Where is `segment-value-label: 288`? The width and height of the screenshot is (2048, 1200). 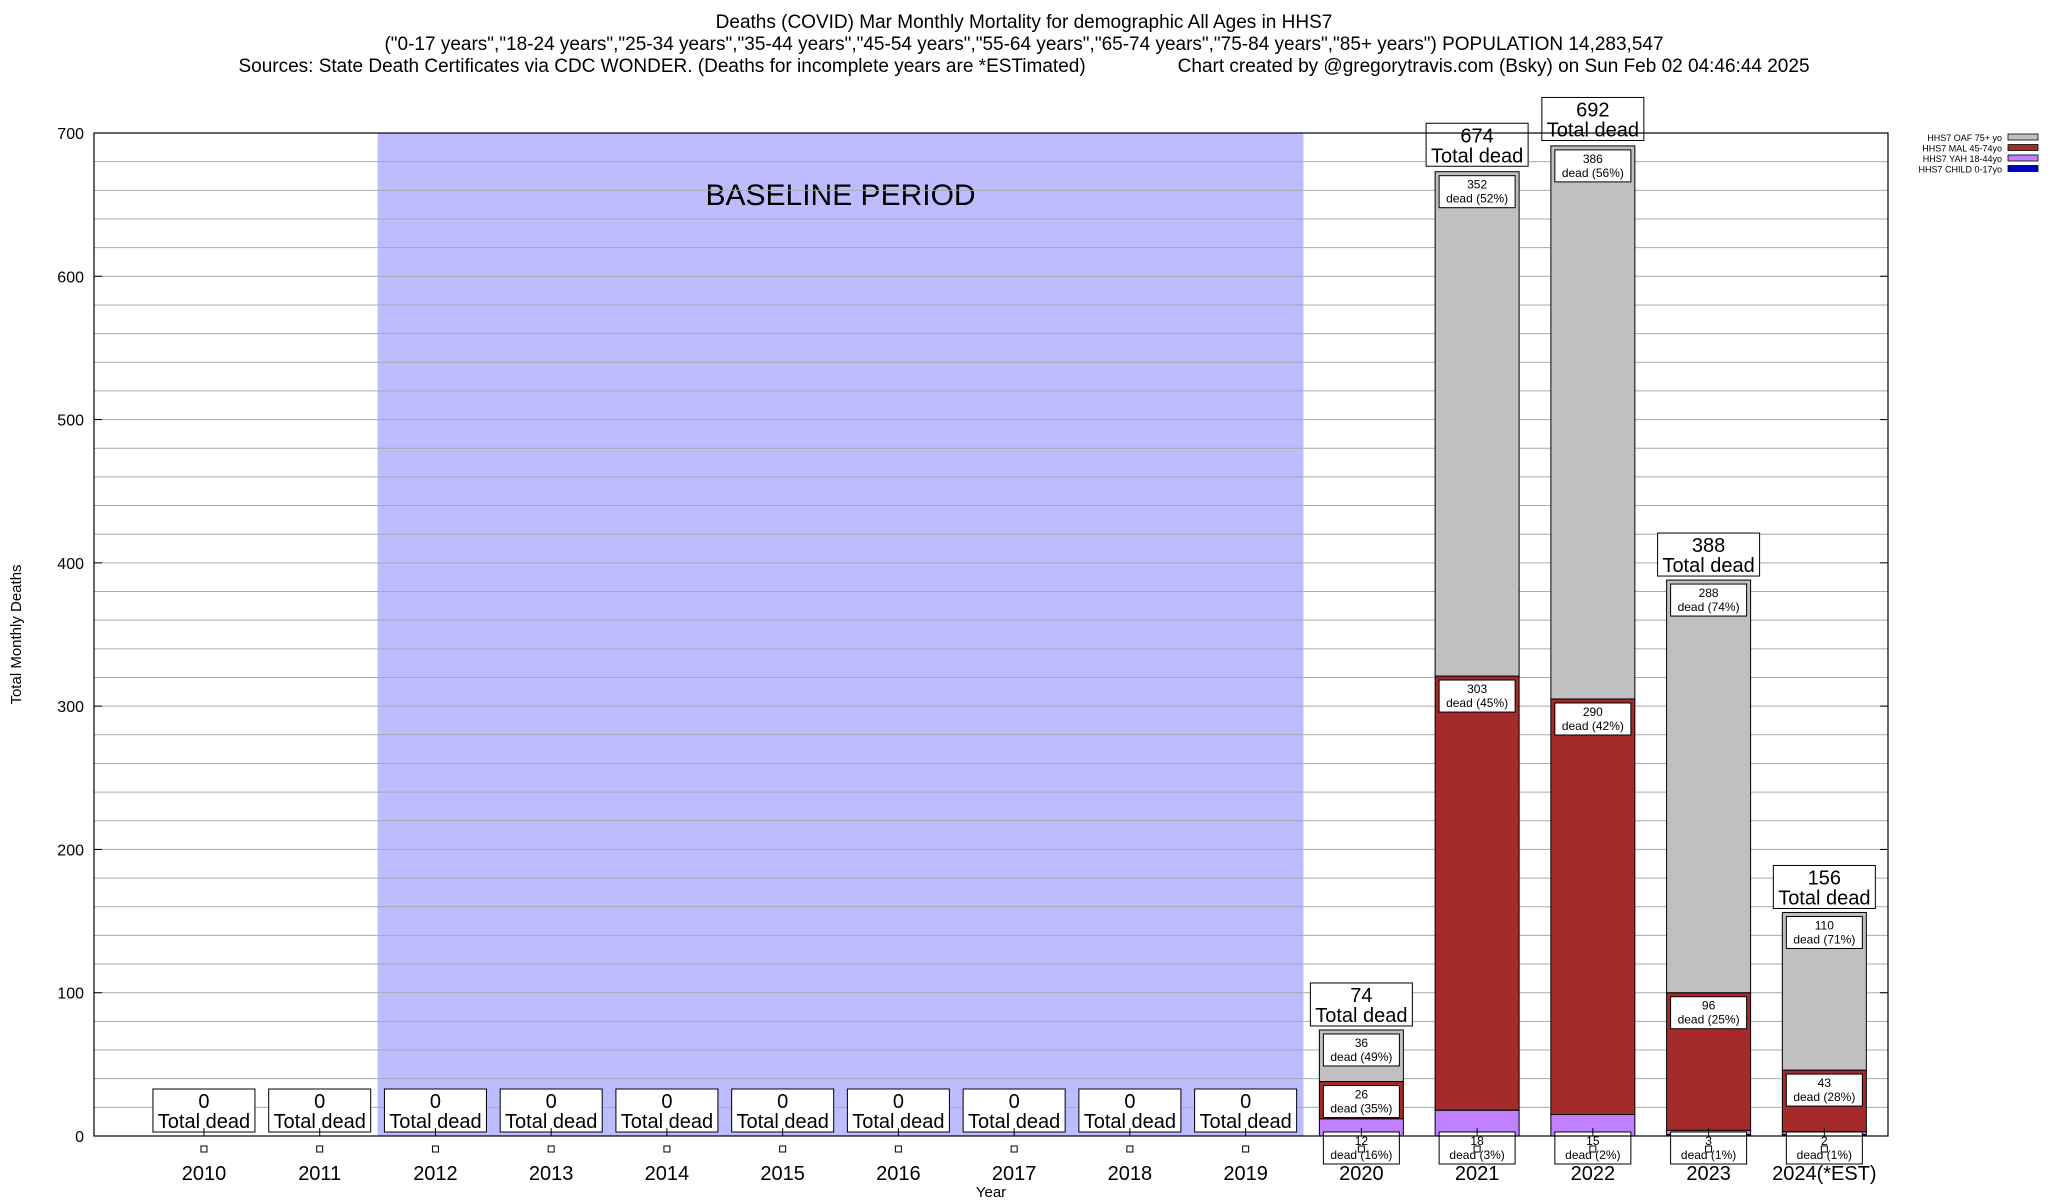
segment-value-label: 288 is located at coordinates (1709, 593).